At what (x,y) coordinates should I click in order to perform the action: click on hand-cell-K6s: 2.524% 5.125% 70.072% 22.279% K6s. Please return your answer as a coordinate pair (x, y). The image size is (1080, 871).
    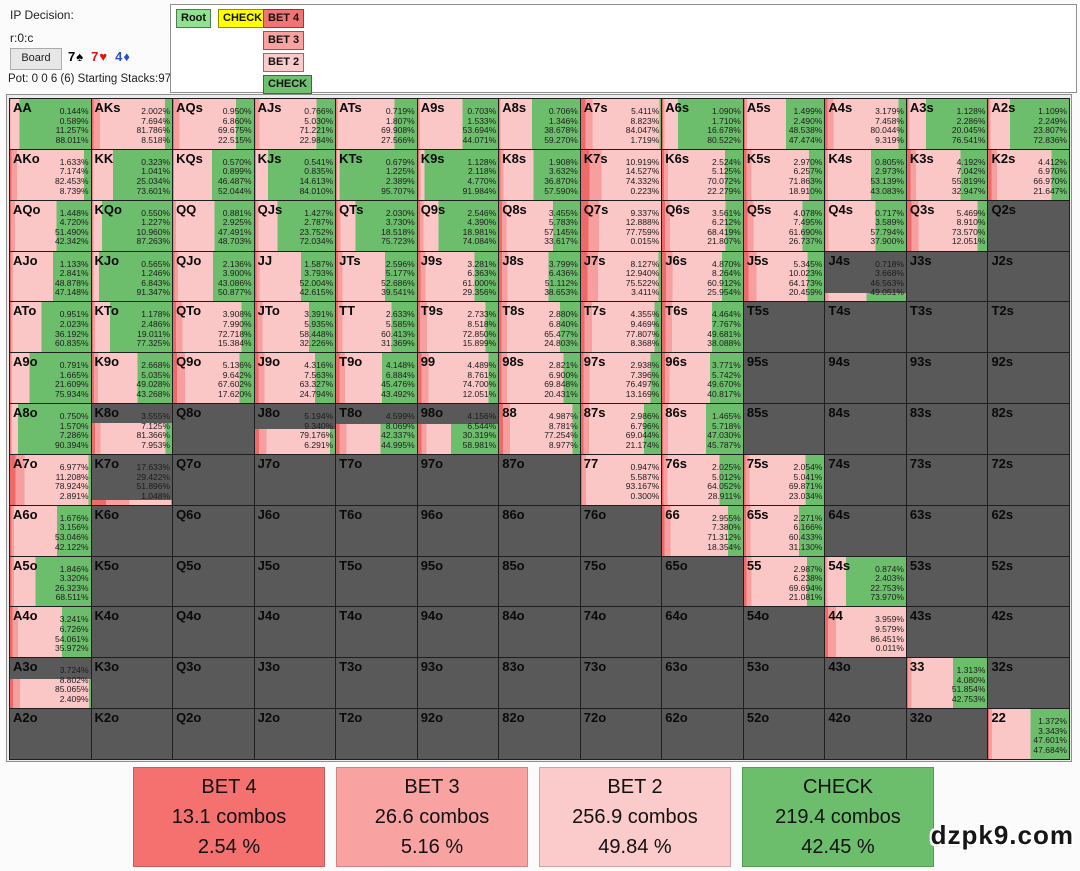
    Looking at the image, I should click on (703, 175).